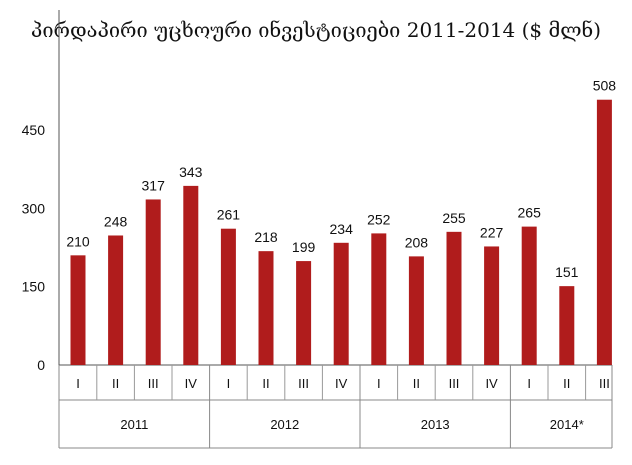  Describe the element at coordinates (34, 208) in the screenshot. I see `y-tick-label: 300` at that location.